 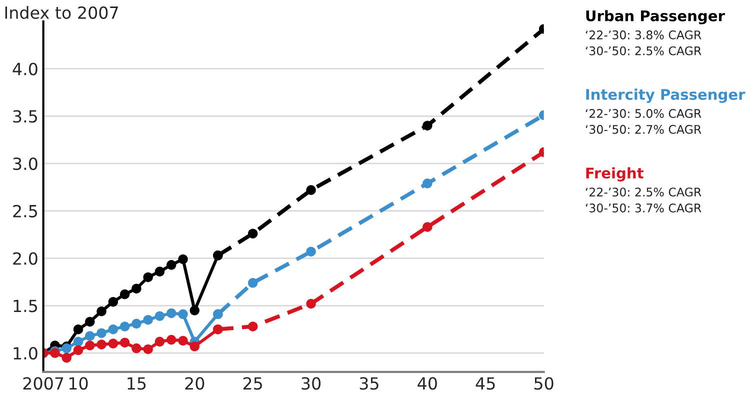 I want to click on x-tick-label: 30, so click(x=311, y=383).